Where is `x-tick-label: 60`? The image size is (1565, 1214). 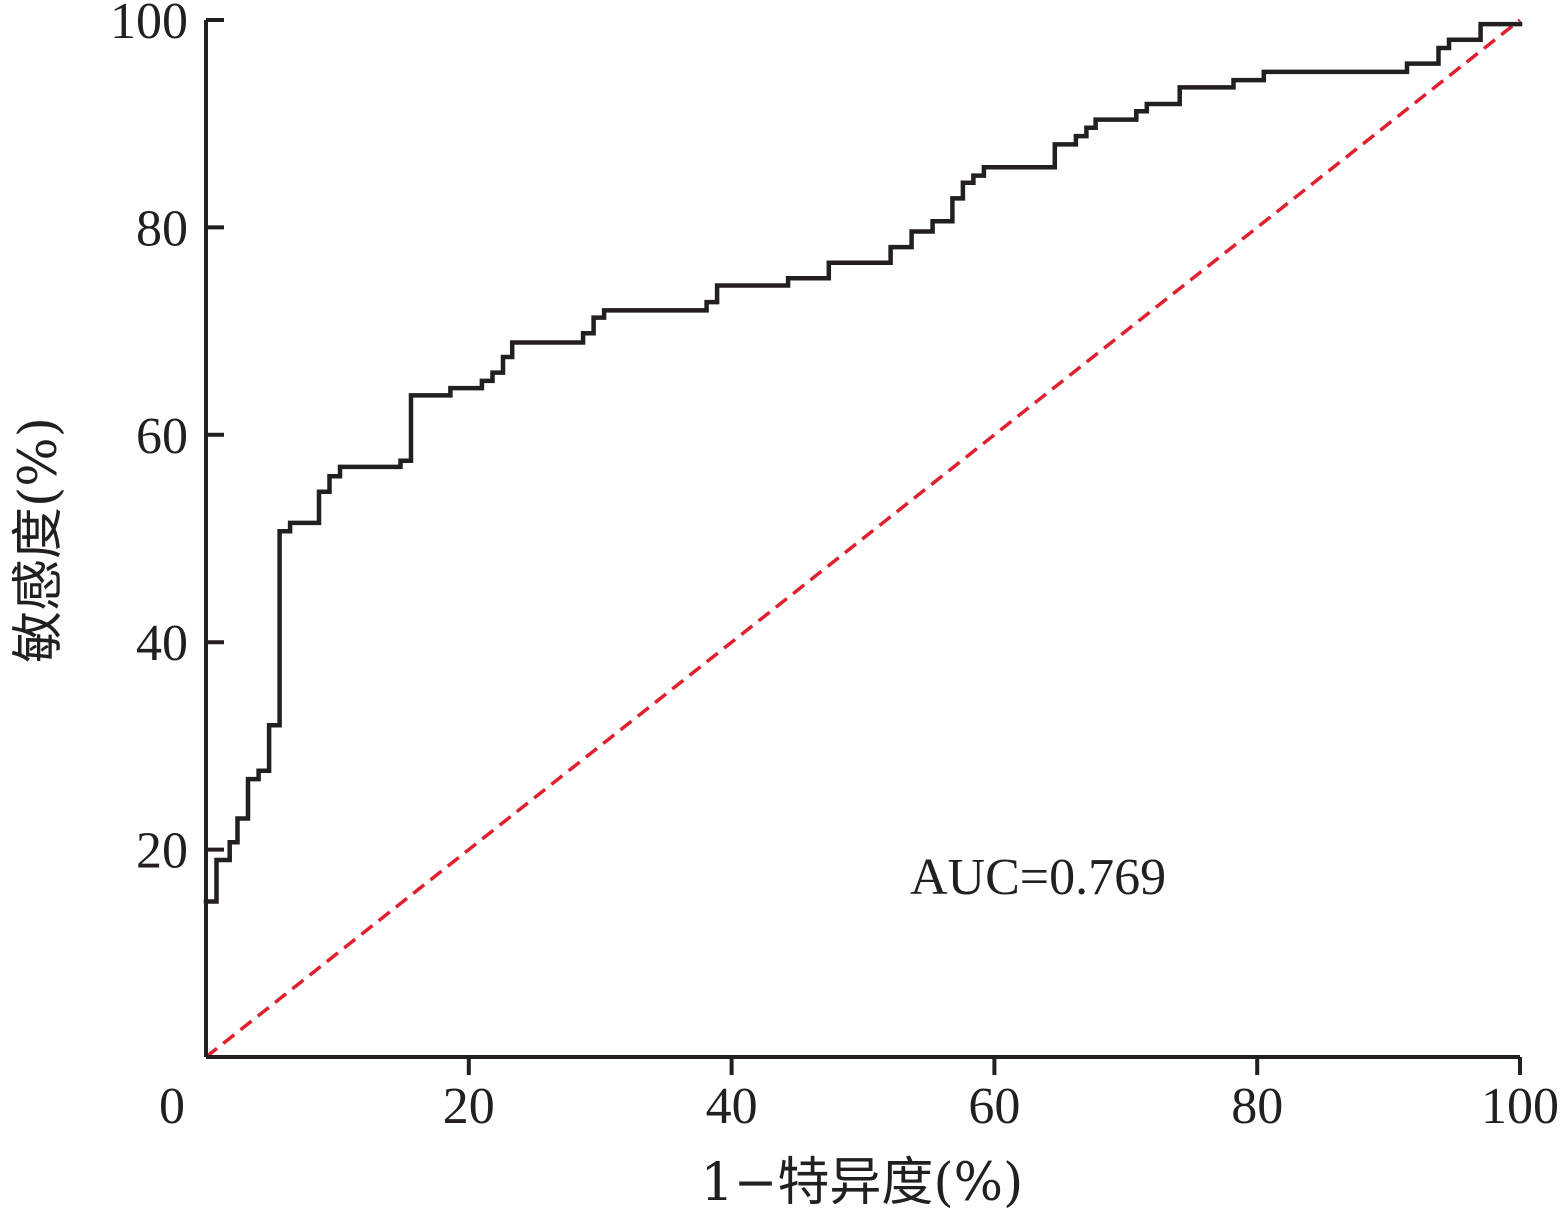
x-tick-label: 60 is located at coordinates (994, 1106).